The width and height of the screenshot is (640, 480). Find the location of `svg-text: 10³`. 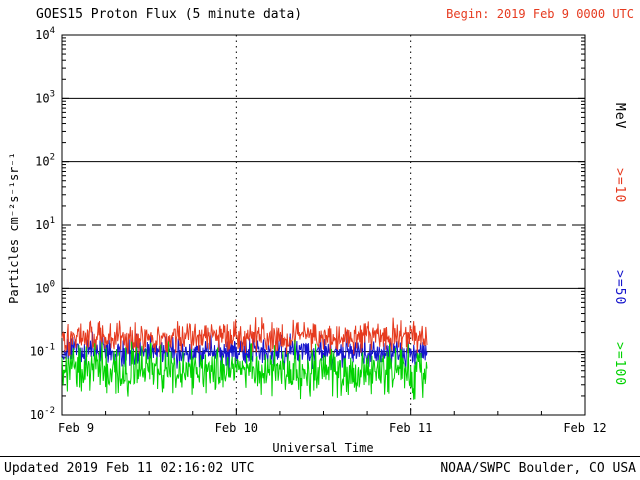

svg-text: 10³ is located at coordinates (45, 97).